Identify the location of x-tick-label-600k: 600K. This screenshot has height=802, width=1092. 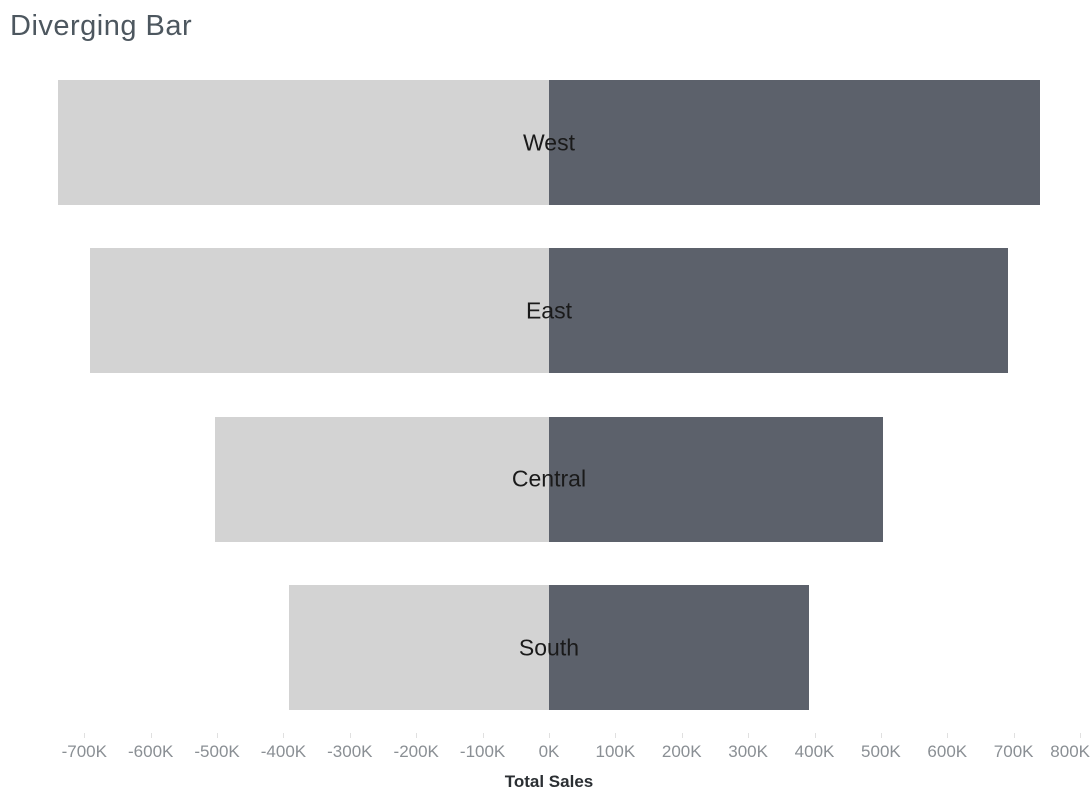
(947, 751).